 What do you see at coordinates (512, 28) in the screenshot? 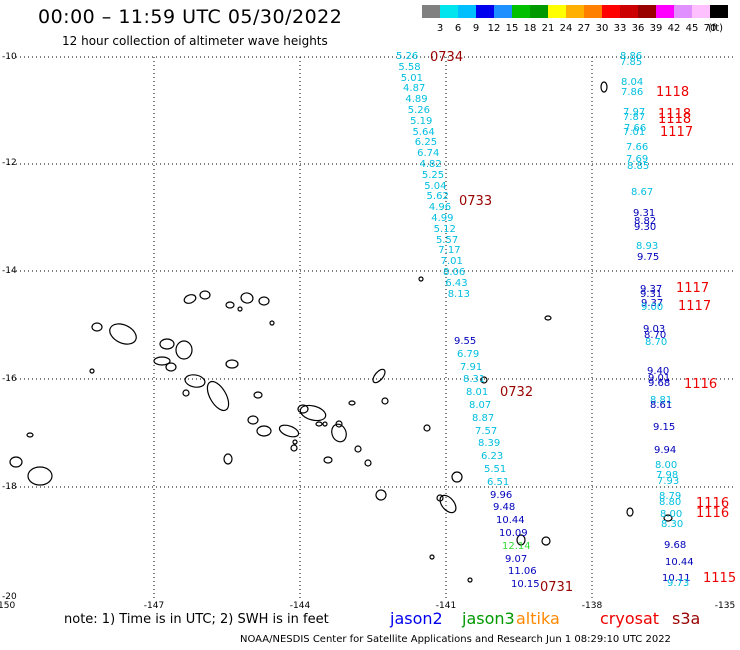
I see `legend-label: 15` at bounding box center [512, 28].